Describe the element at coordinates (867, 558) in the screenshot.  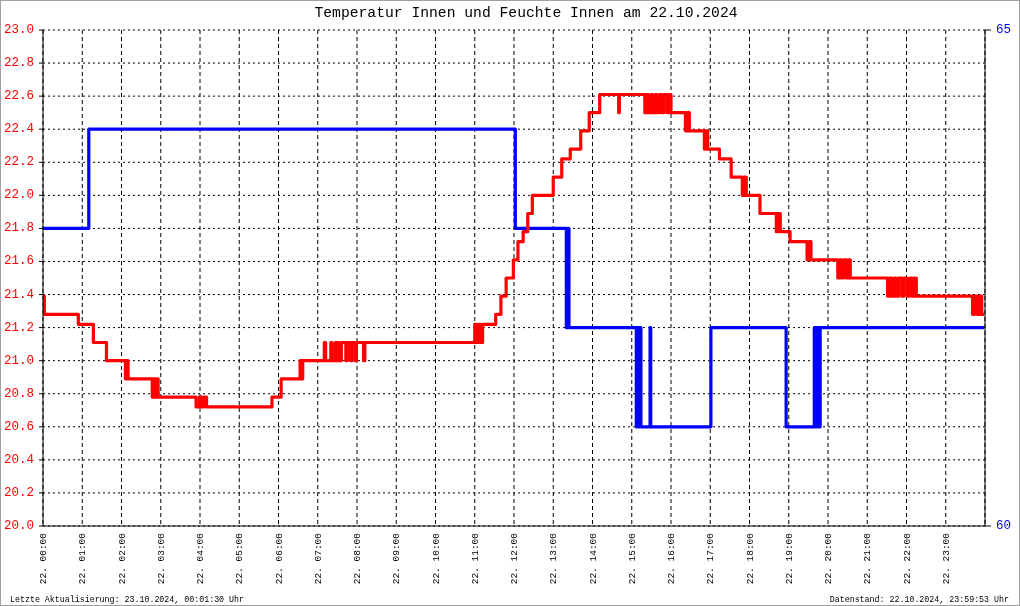
I see `x-tick-label: 22. 21:00` at that location.